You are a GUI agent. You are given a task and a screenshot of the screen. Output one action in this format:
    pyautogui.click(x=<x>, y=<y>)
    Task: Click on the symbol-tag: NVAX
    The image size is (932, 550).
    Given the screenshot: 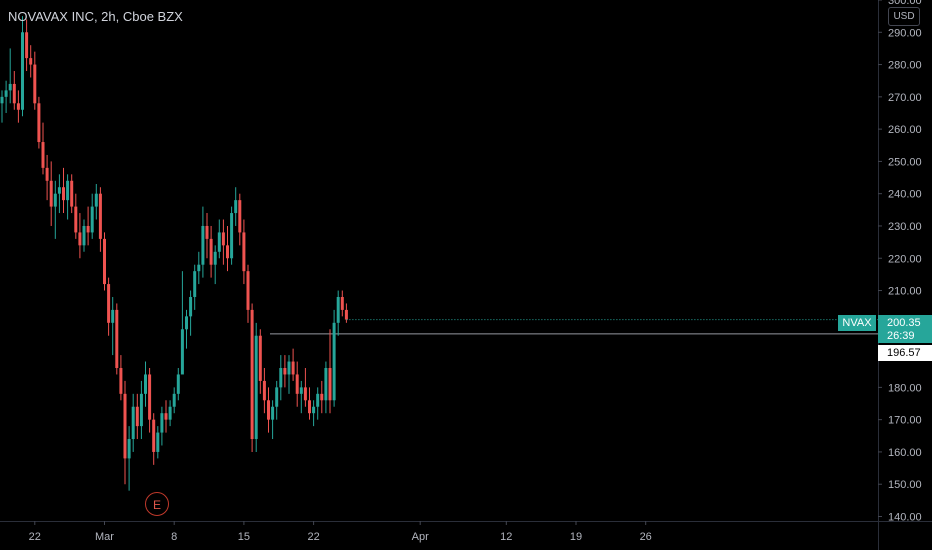 What is the action you would take?
    pyautogui.click(x=857, y=323)
    